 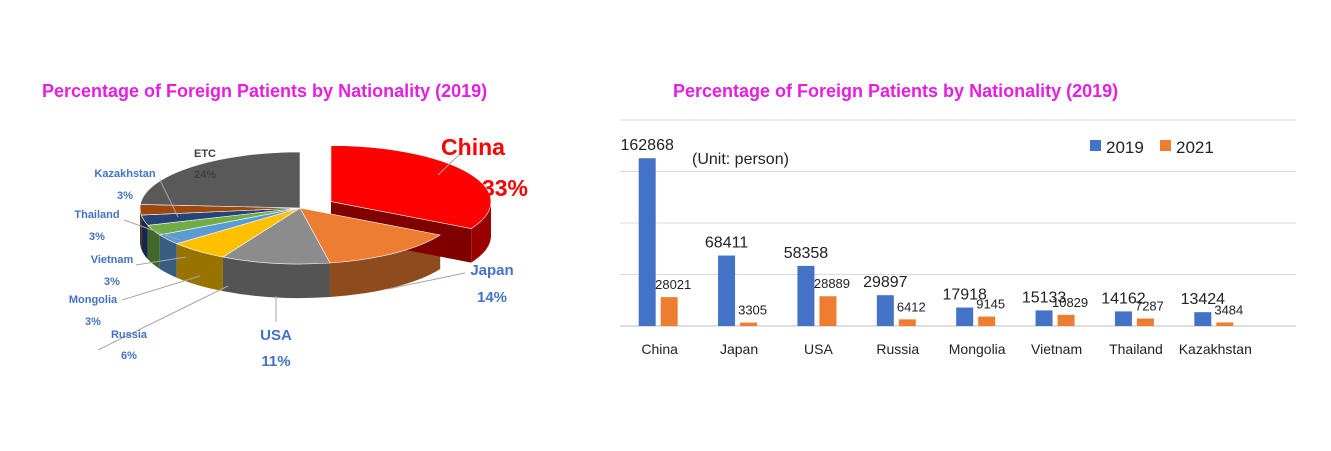 What do you see at coordinates (977, 349) in the screenshot?
I see `x-tick-label-mongolia: Mongolia` at bounding box center [977, 349].